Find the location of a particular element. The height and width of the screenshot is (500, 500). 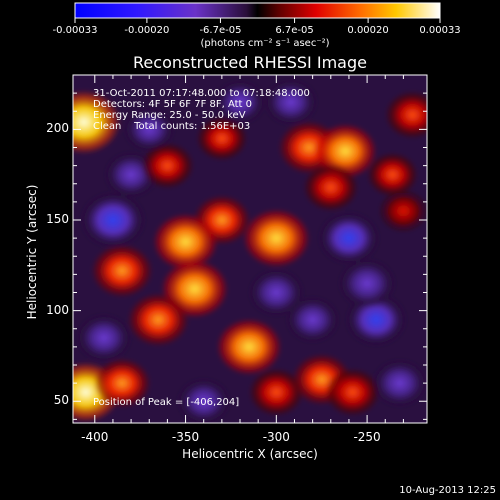

peak-position-label: Position of Peak = [-406,204] is located at coordinates (166, 402).